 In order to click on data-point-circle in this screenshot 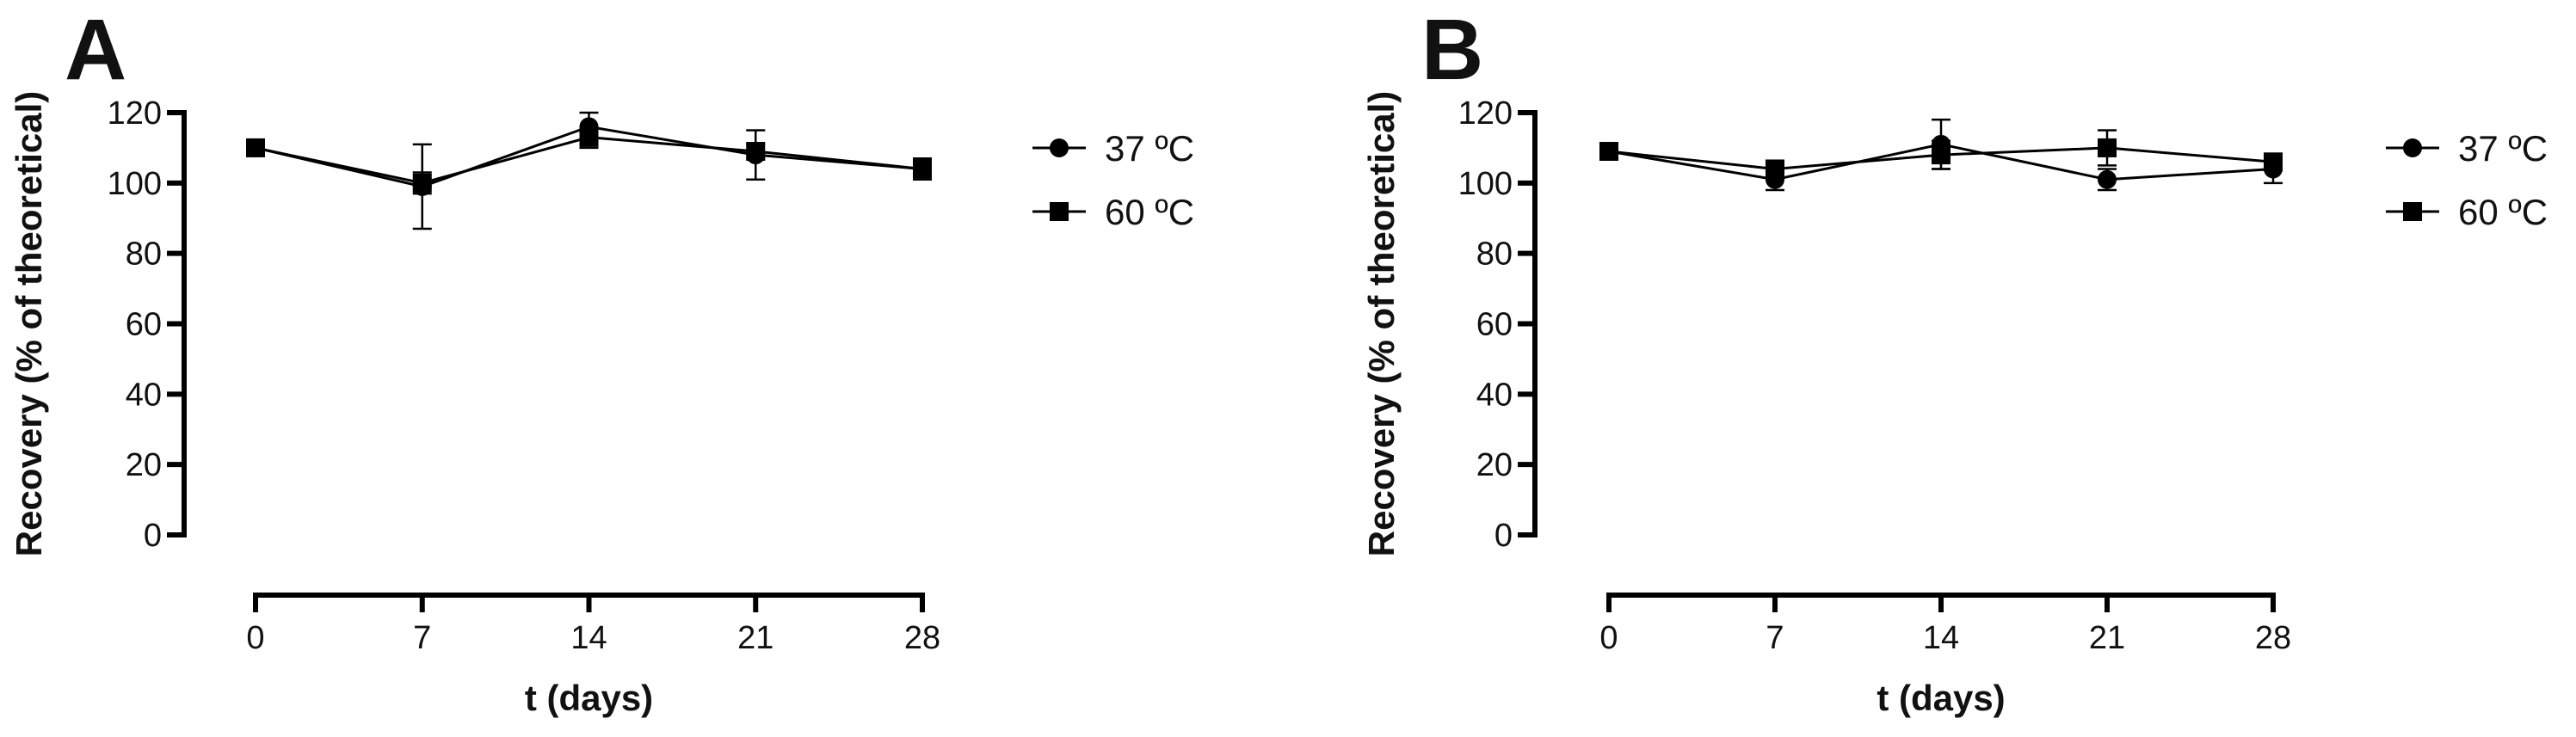, I will do `click(2108, 179)`.